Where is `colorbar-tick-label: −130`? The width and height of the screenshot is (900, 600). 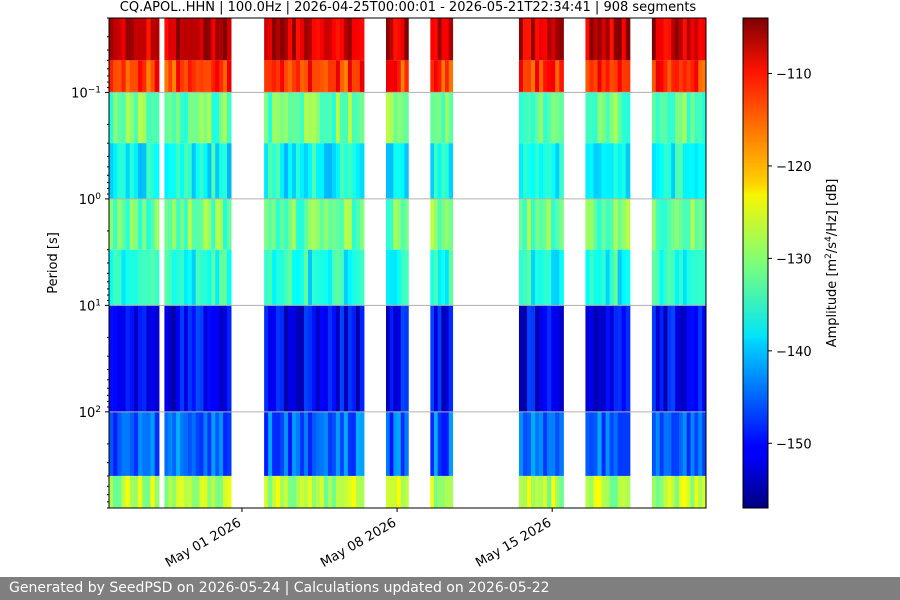 colorbar-tick-label: −130 is located at coordinates (794, 259).